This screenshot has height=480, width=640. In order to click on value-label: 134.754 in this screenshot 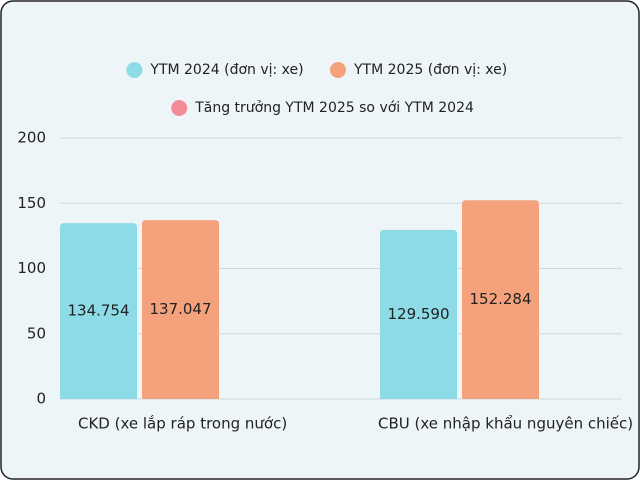, I will do `click(98, 311)`.